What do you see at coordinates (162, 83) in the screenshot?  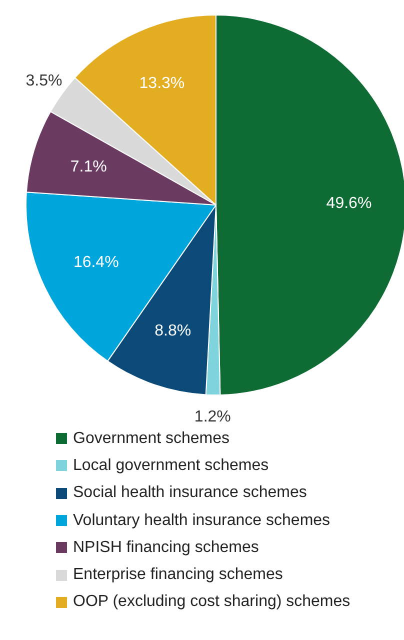 I see `data-label: 13.3%` at bounding box center [162, 83].